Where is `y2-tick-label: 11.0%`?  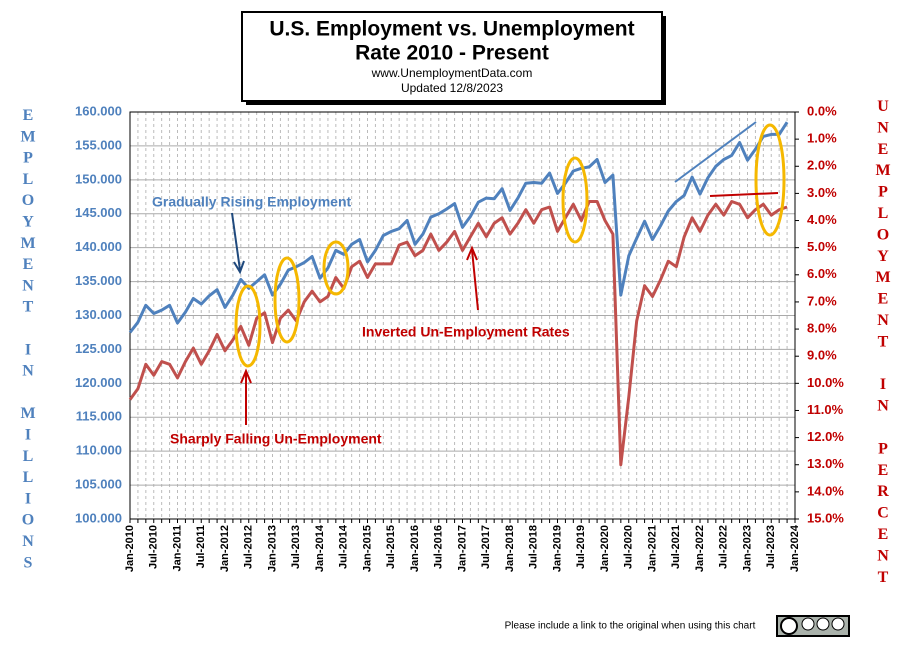 y2-tick-label: 11.0% is located at coordinates (825, 409).